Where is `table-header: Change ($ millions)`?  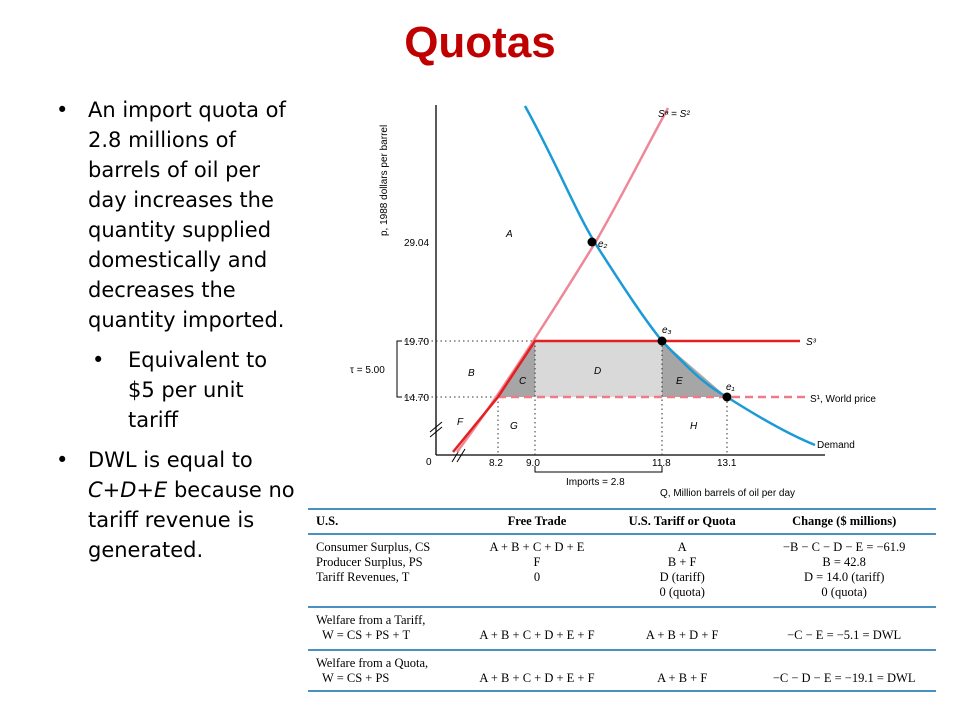
table-header: Change ($ millions) is located at coordinates (844, 521).